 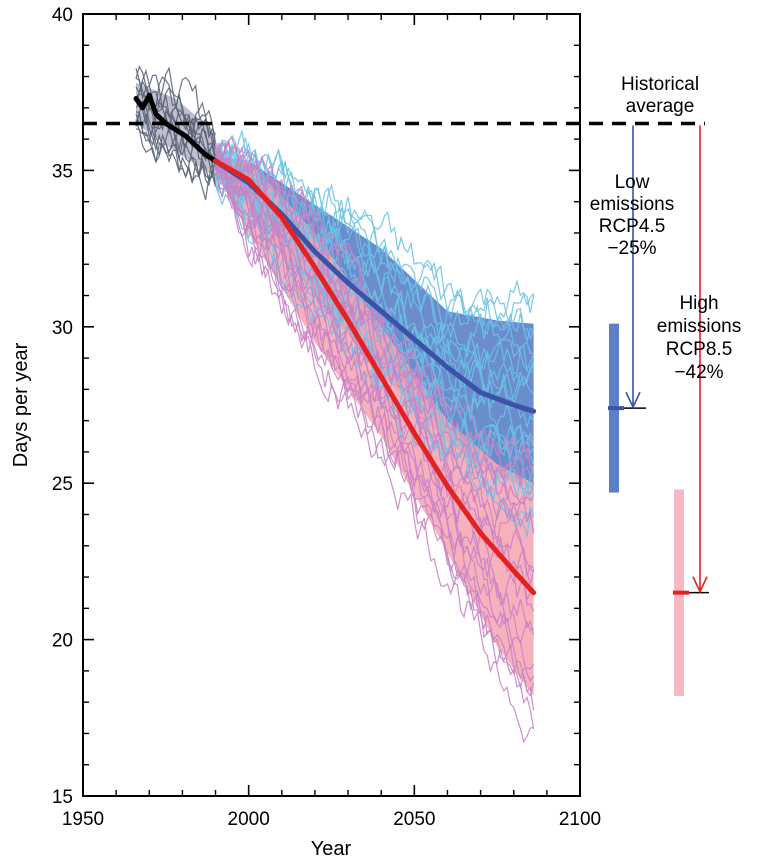 What do you see at coordinates (249, 819) in the screenshot?
I see `x-tick-label: 2000` at bounding box center [249, 819].